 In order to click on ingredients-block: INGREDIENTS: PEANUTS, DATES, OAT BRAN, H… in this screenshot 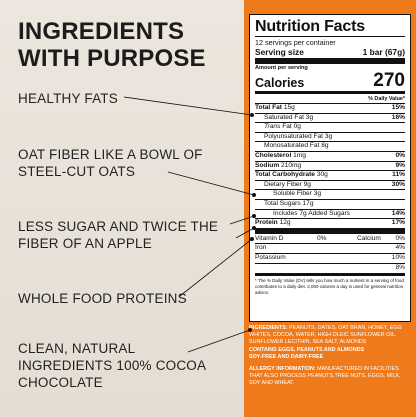, I will do `click(330, 356)`.